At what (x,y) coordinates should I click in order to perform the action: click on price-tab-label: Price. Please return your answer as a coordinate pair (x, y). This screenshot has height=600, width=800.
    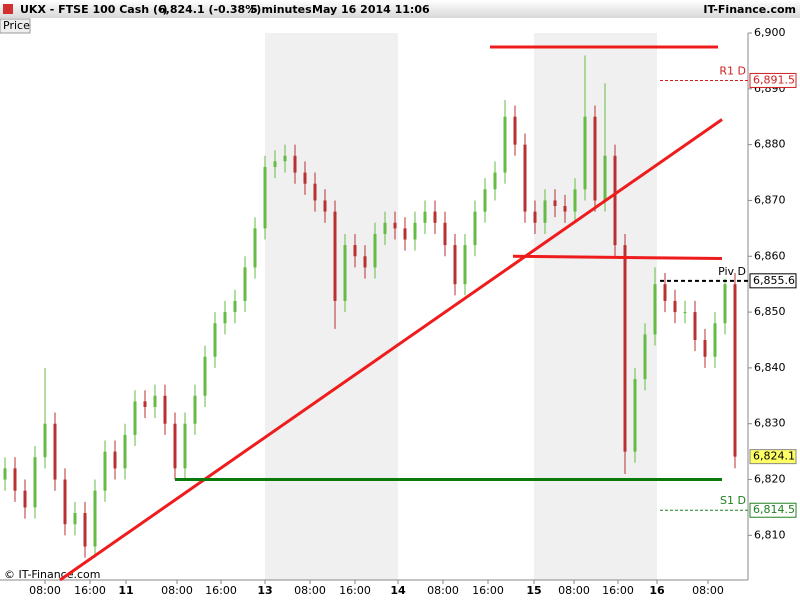
    Looking at the image, I should click on (16, 25).